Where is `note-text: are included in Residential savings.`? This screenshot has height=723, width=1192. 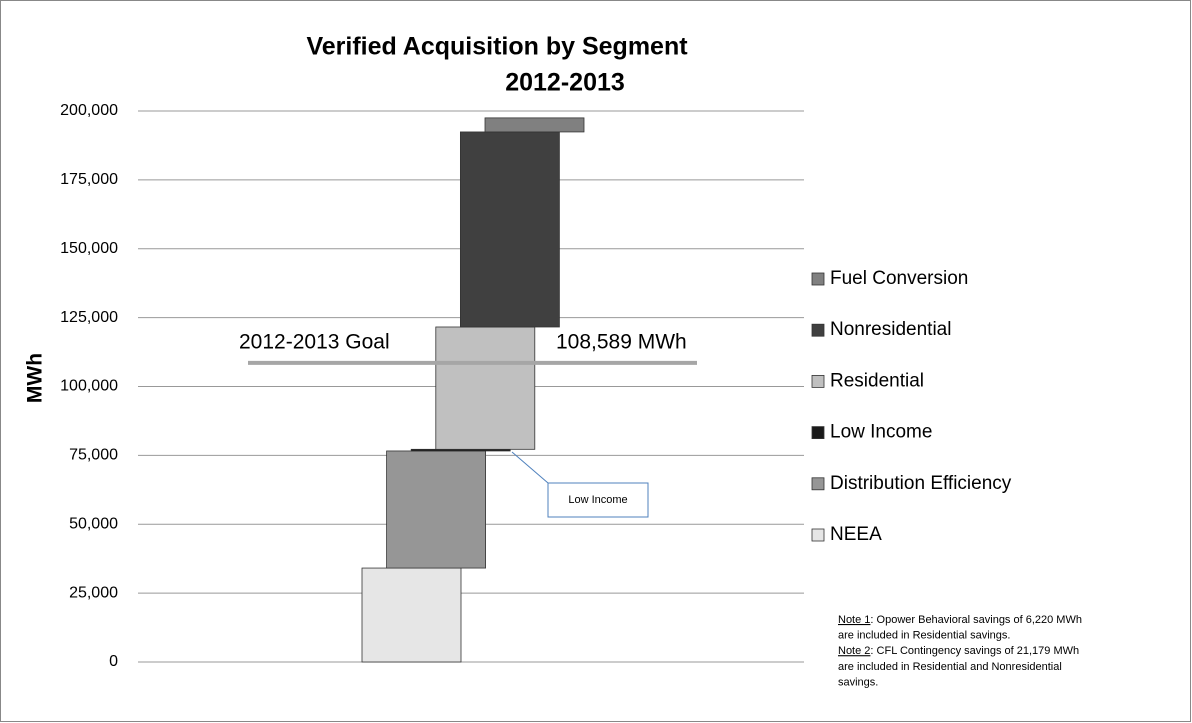
note-text: are included in Residential savings. is located at coordinates (924, 636).